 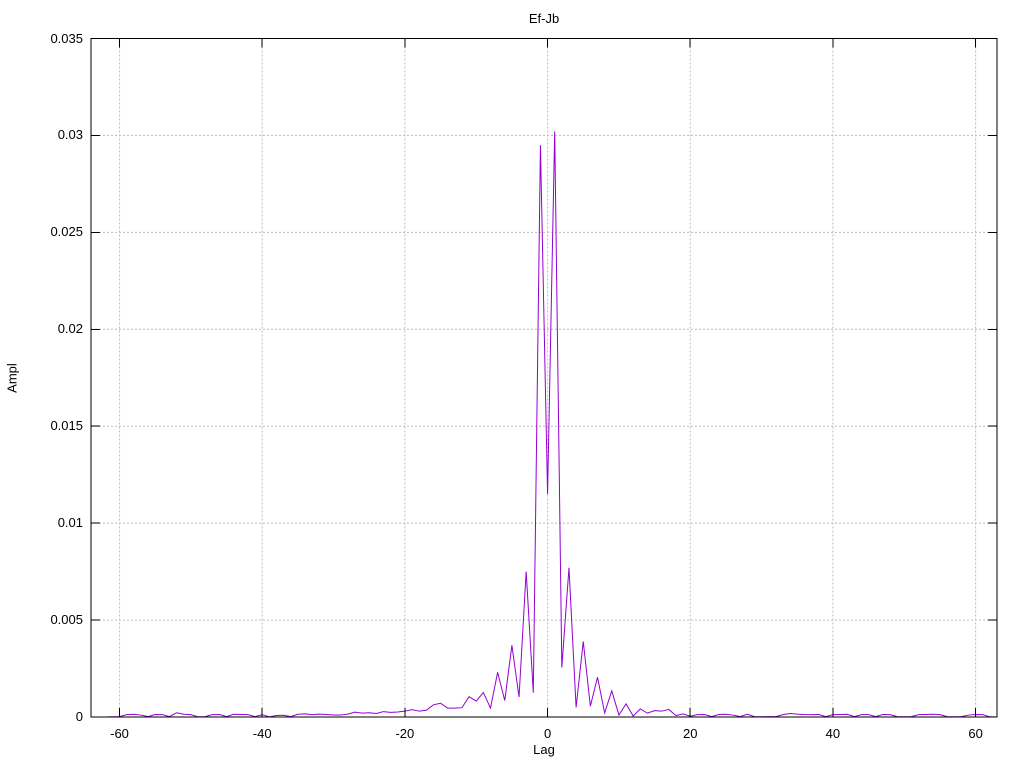 I want to click on y-tick-label: 0.035, so click(x=66, y=38).